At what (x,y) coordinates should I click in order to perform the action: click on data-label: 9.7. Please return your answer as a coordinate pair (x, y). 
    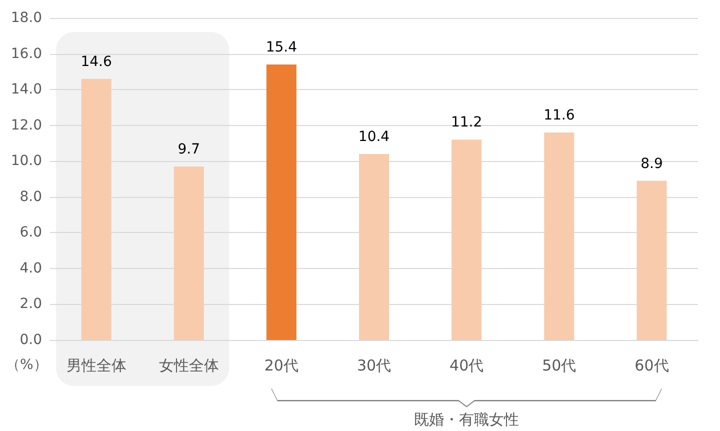
    Looking at the image, I should click on (189, 149).